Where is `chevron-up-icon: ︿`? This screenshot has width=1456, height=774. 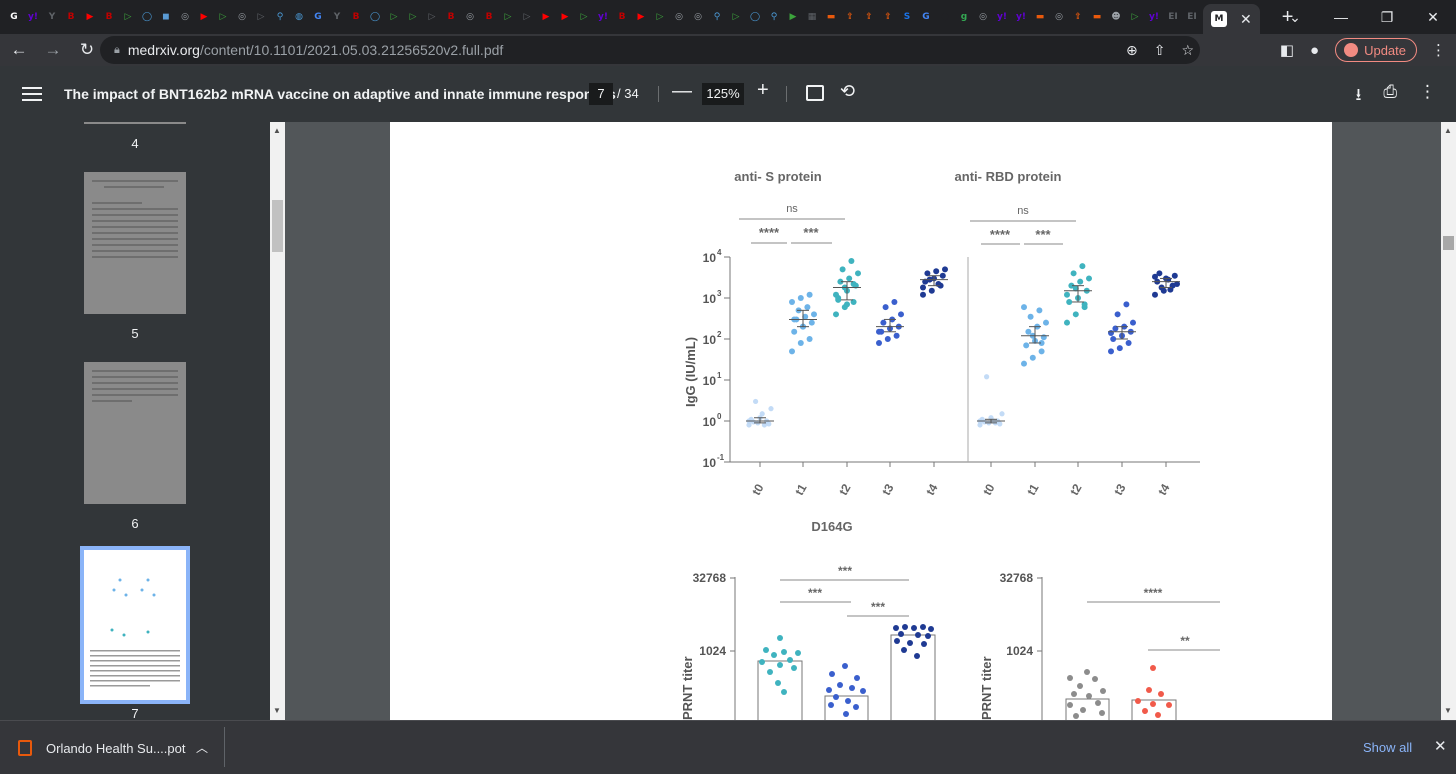 chevron-up-icon: ︿ is located at coordinates (202, 748).